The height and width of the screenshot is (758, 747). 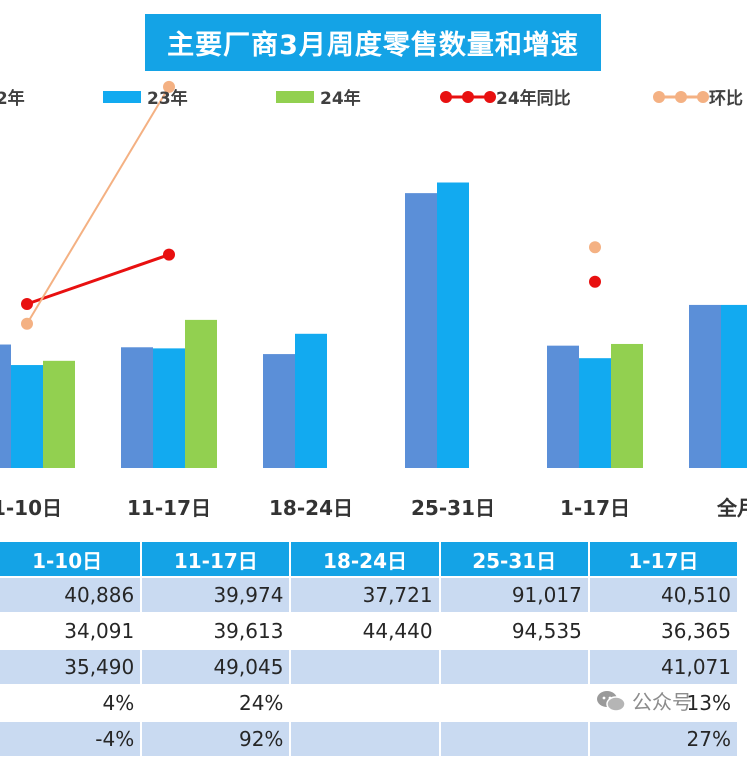 What do you see at coordinates (27, 416) in the screenshot?
I see `bar-23年-1-10日` at bounding box center [27, 416].